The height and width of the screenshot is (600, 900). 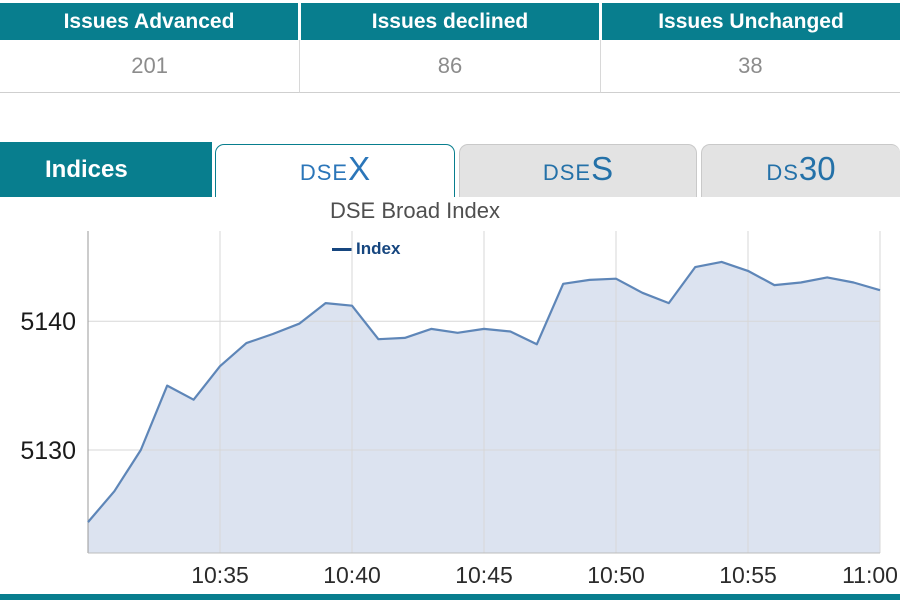 I want to click on tab-ds30: DS30, so click(x=800, y=170).